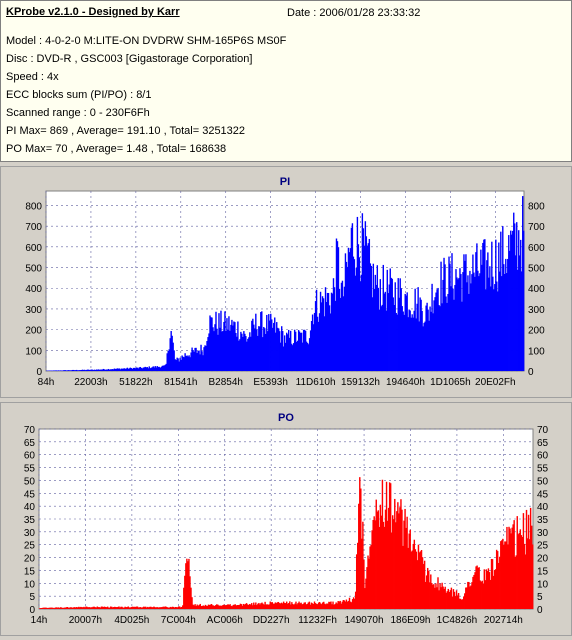 Image resolution: width=572 pixels, height=640 pixels. I want to click on y-tick-left: 65, so click(30, 443).